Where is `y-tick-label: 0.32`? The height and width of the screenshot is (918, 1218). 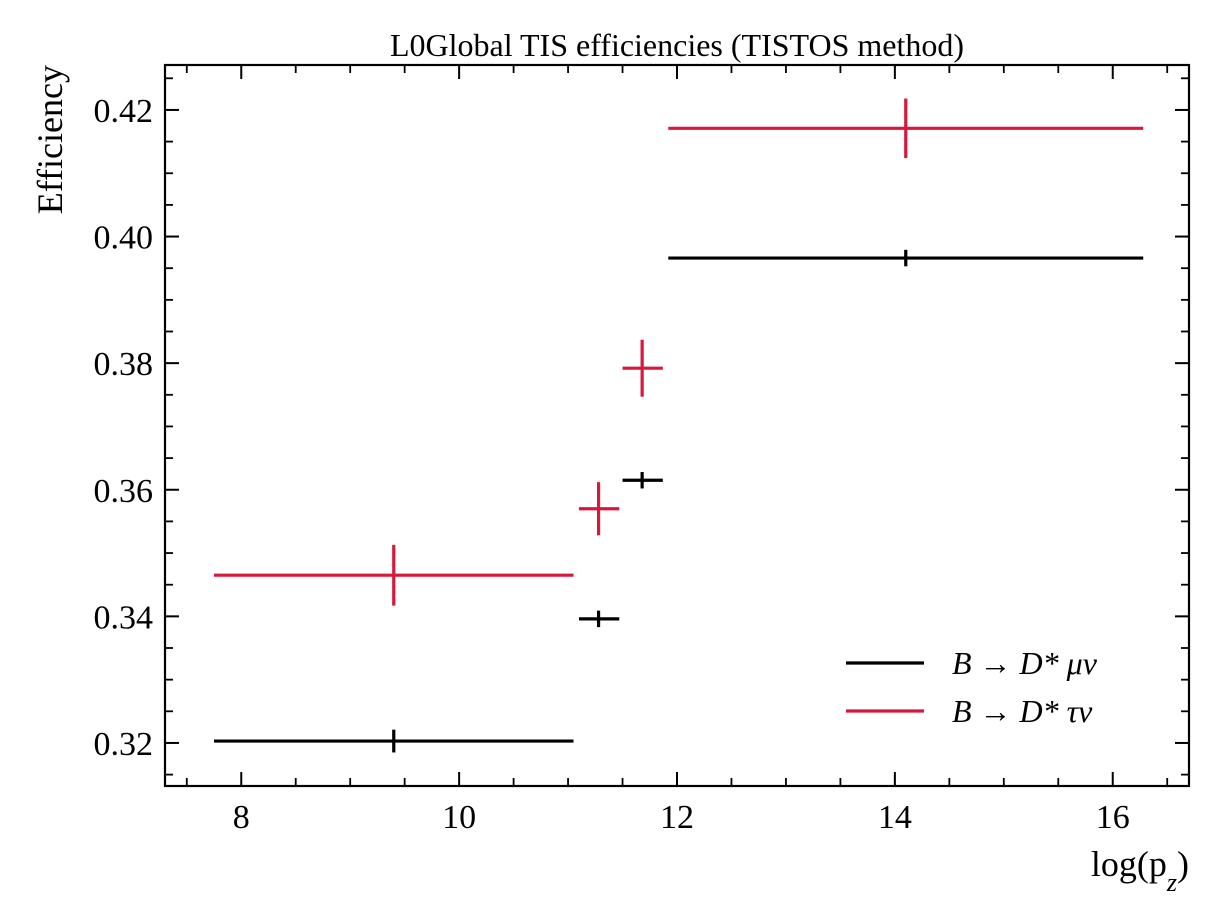 y-tick-label: 0.32 is located at coordinates (124, 744).